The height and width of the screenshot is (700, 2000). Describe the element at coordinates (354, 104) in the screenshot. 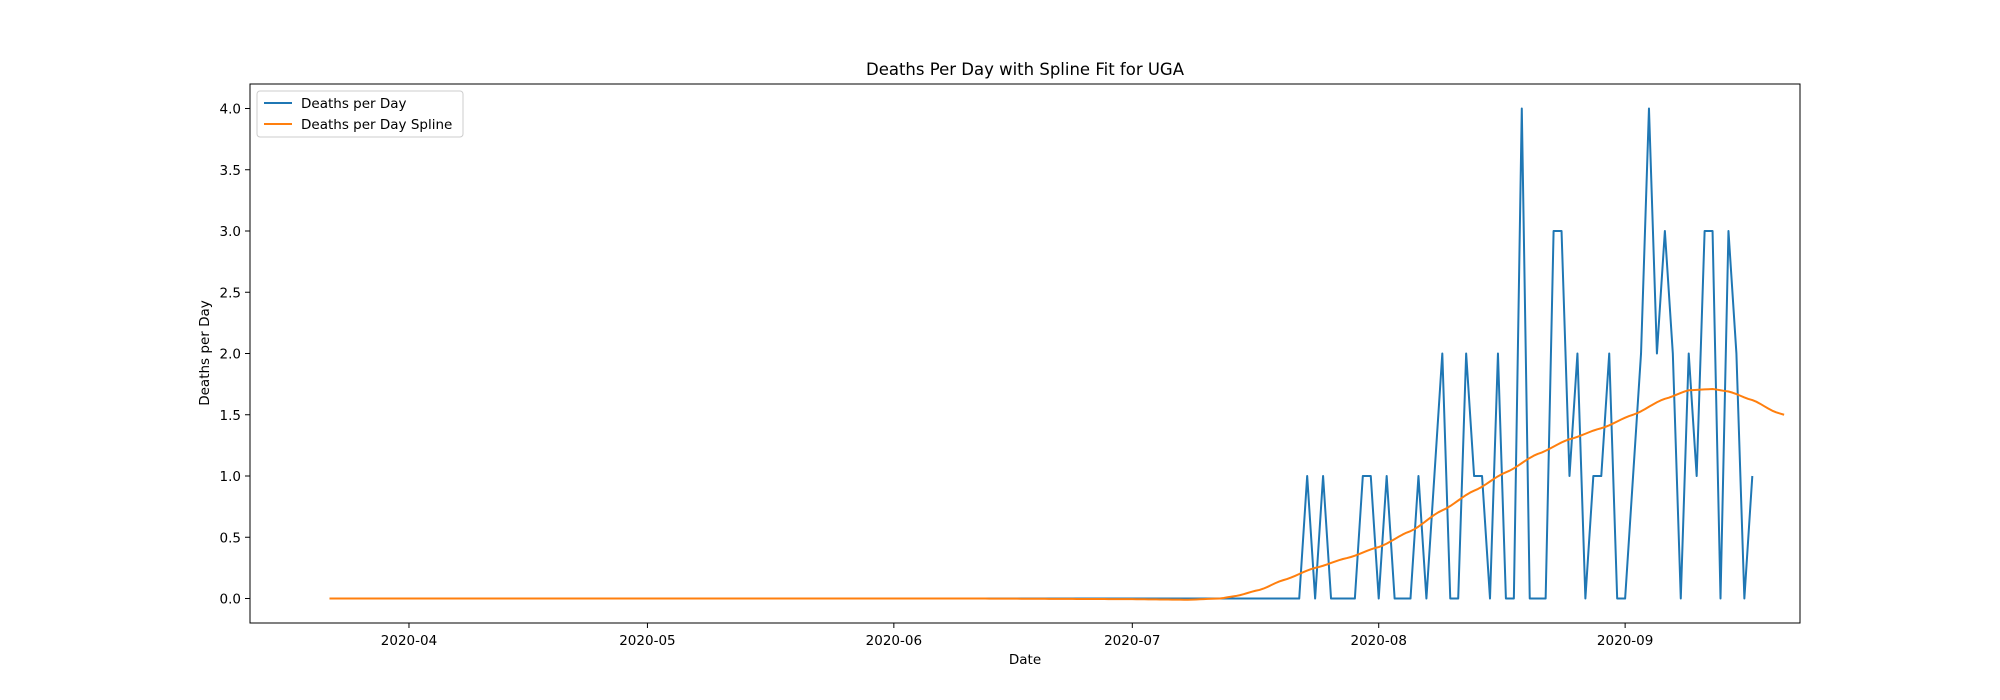

I see `legend-label-deaths: Deaths per Day` at that location.